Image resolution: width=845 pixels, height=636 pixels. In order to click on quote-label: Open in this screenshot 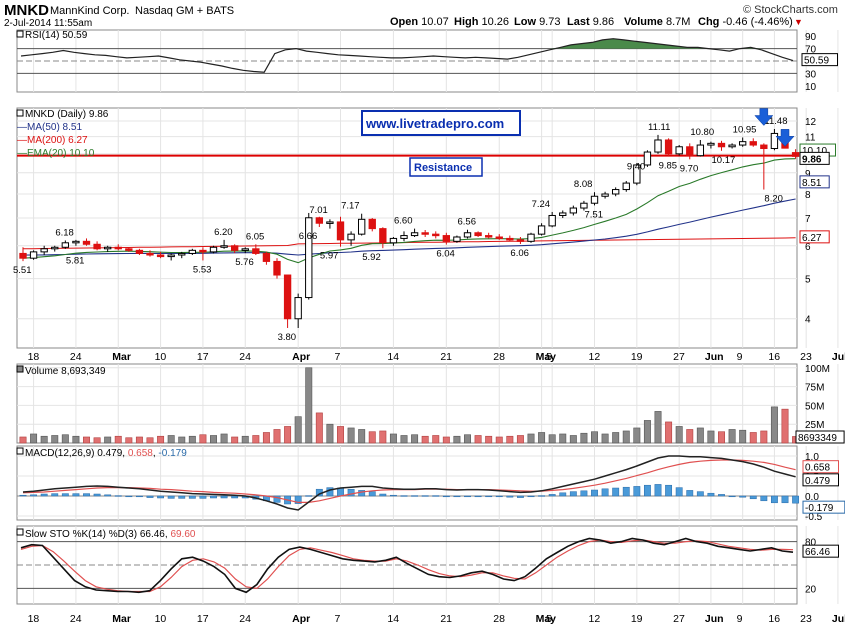, I will do `click(405, 22)`.